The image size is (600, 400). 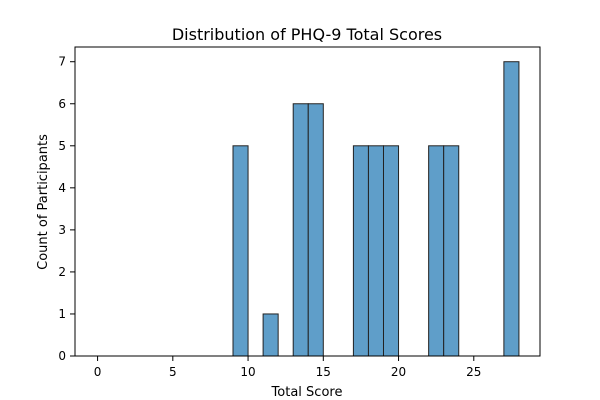 What do you see at coordinates (66, 209) in the screenshot?
I see `y-axis-ticks: 0 1 2 3 4 5 6 7` at bounding box center [66, 209].